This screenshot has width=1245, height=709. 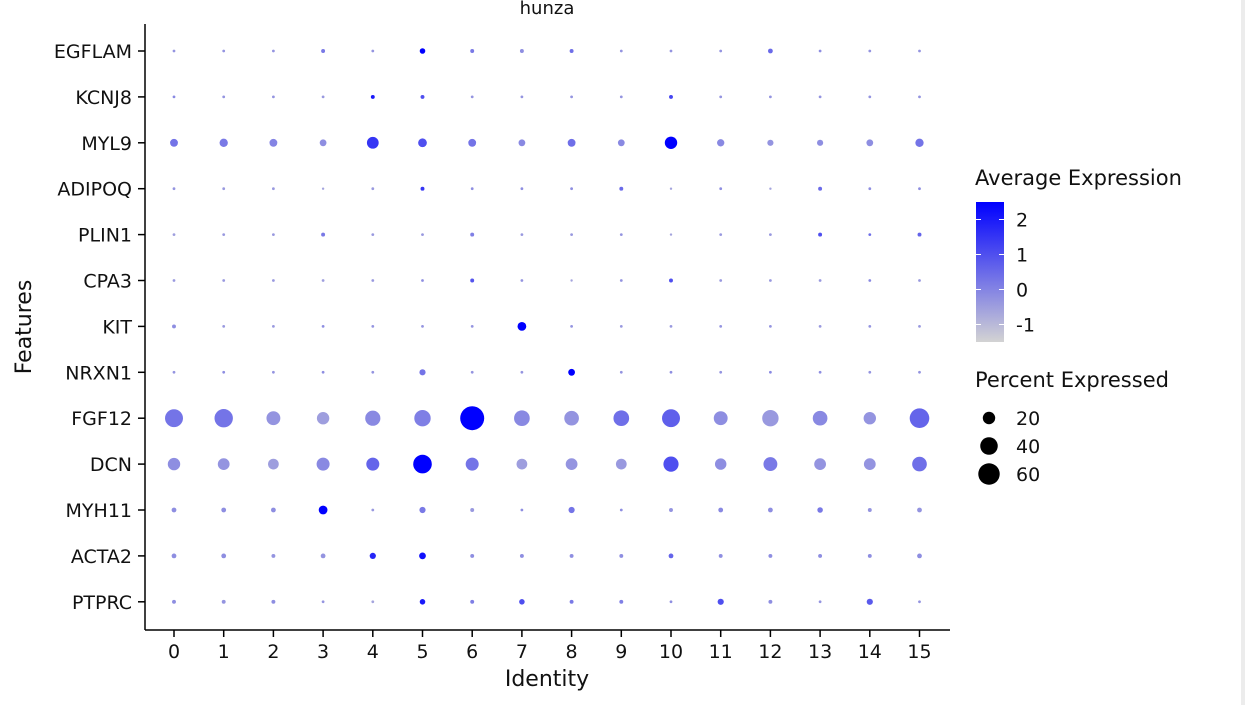 I want to click on y-tick-label-egflam: EGFLAM, so click(x=93, y=52).